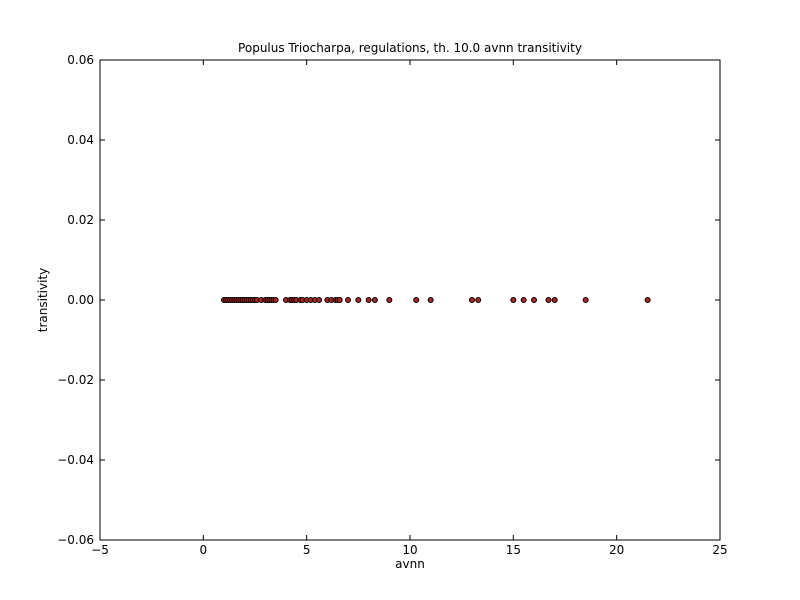 The height and width of the screenshot is (600, 800). I want to click on y-axis-label: transitivity, so click(43, 300).